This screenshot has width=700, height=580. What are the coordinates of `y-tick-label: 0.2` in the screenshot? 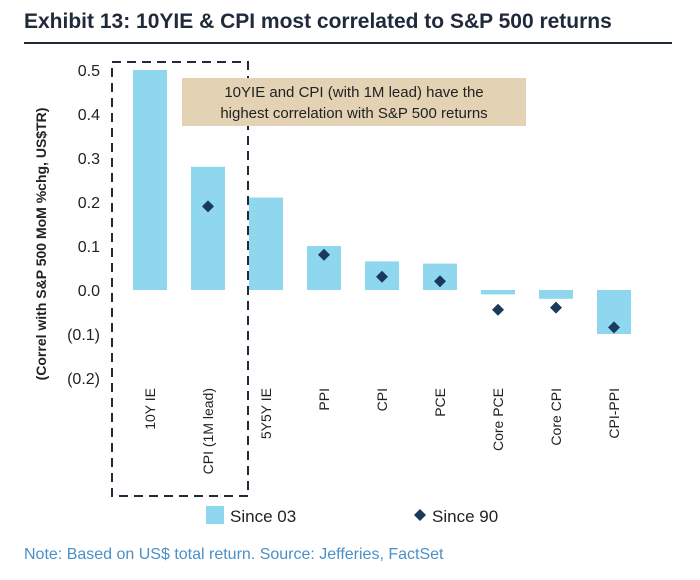 It's located at (89, 203).